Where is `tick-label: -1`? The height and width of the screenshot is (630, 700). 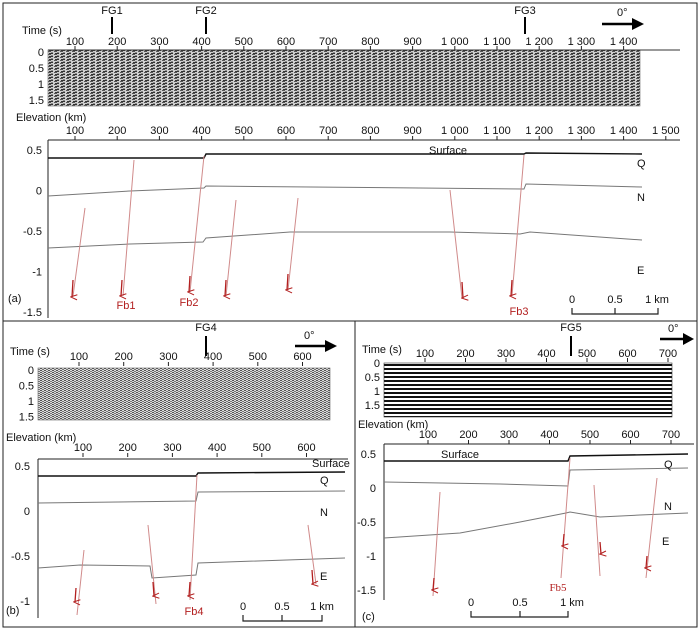
tick-label: -1 is located at coordinates (25, 602).